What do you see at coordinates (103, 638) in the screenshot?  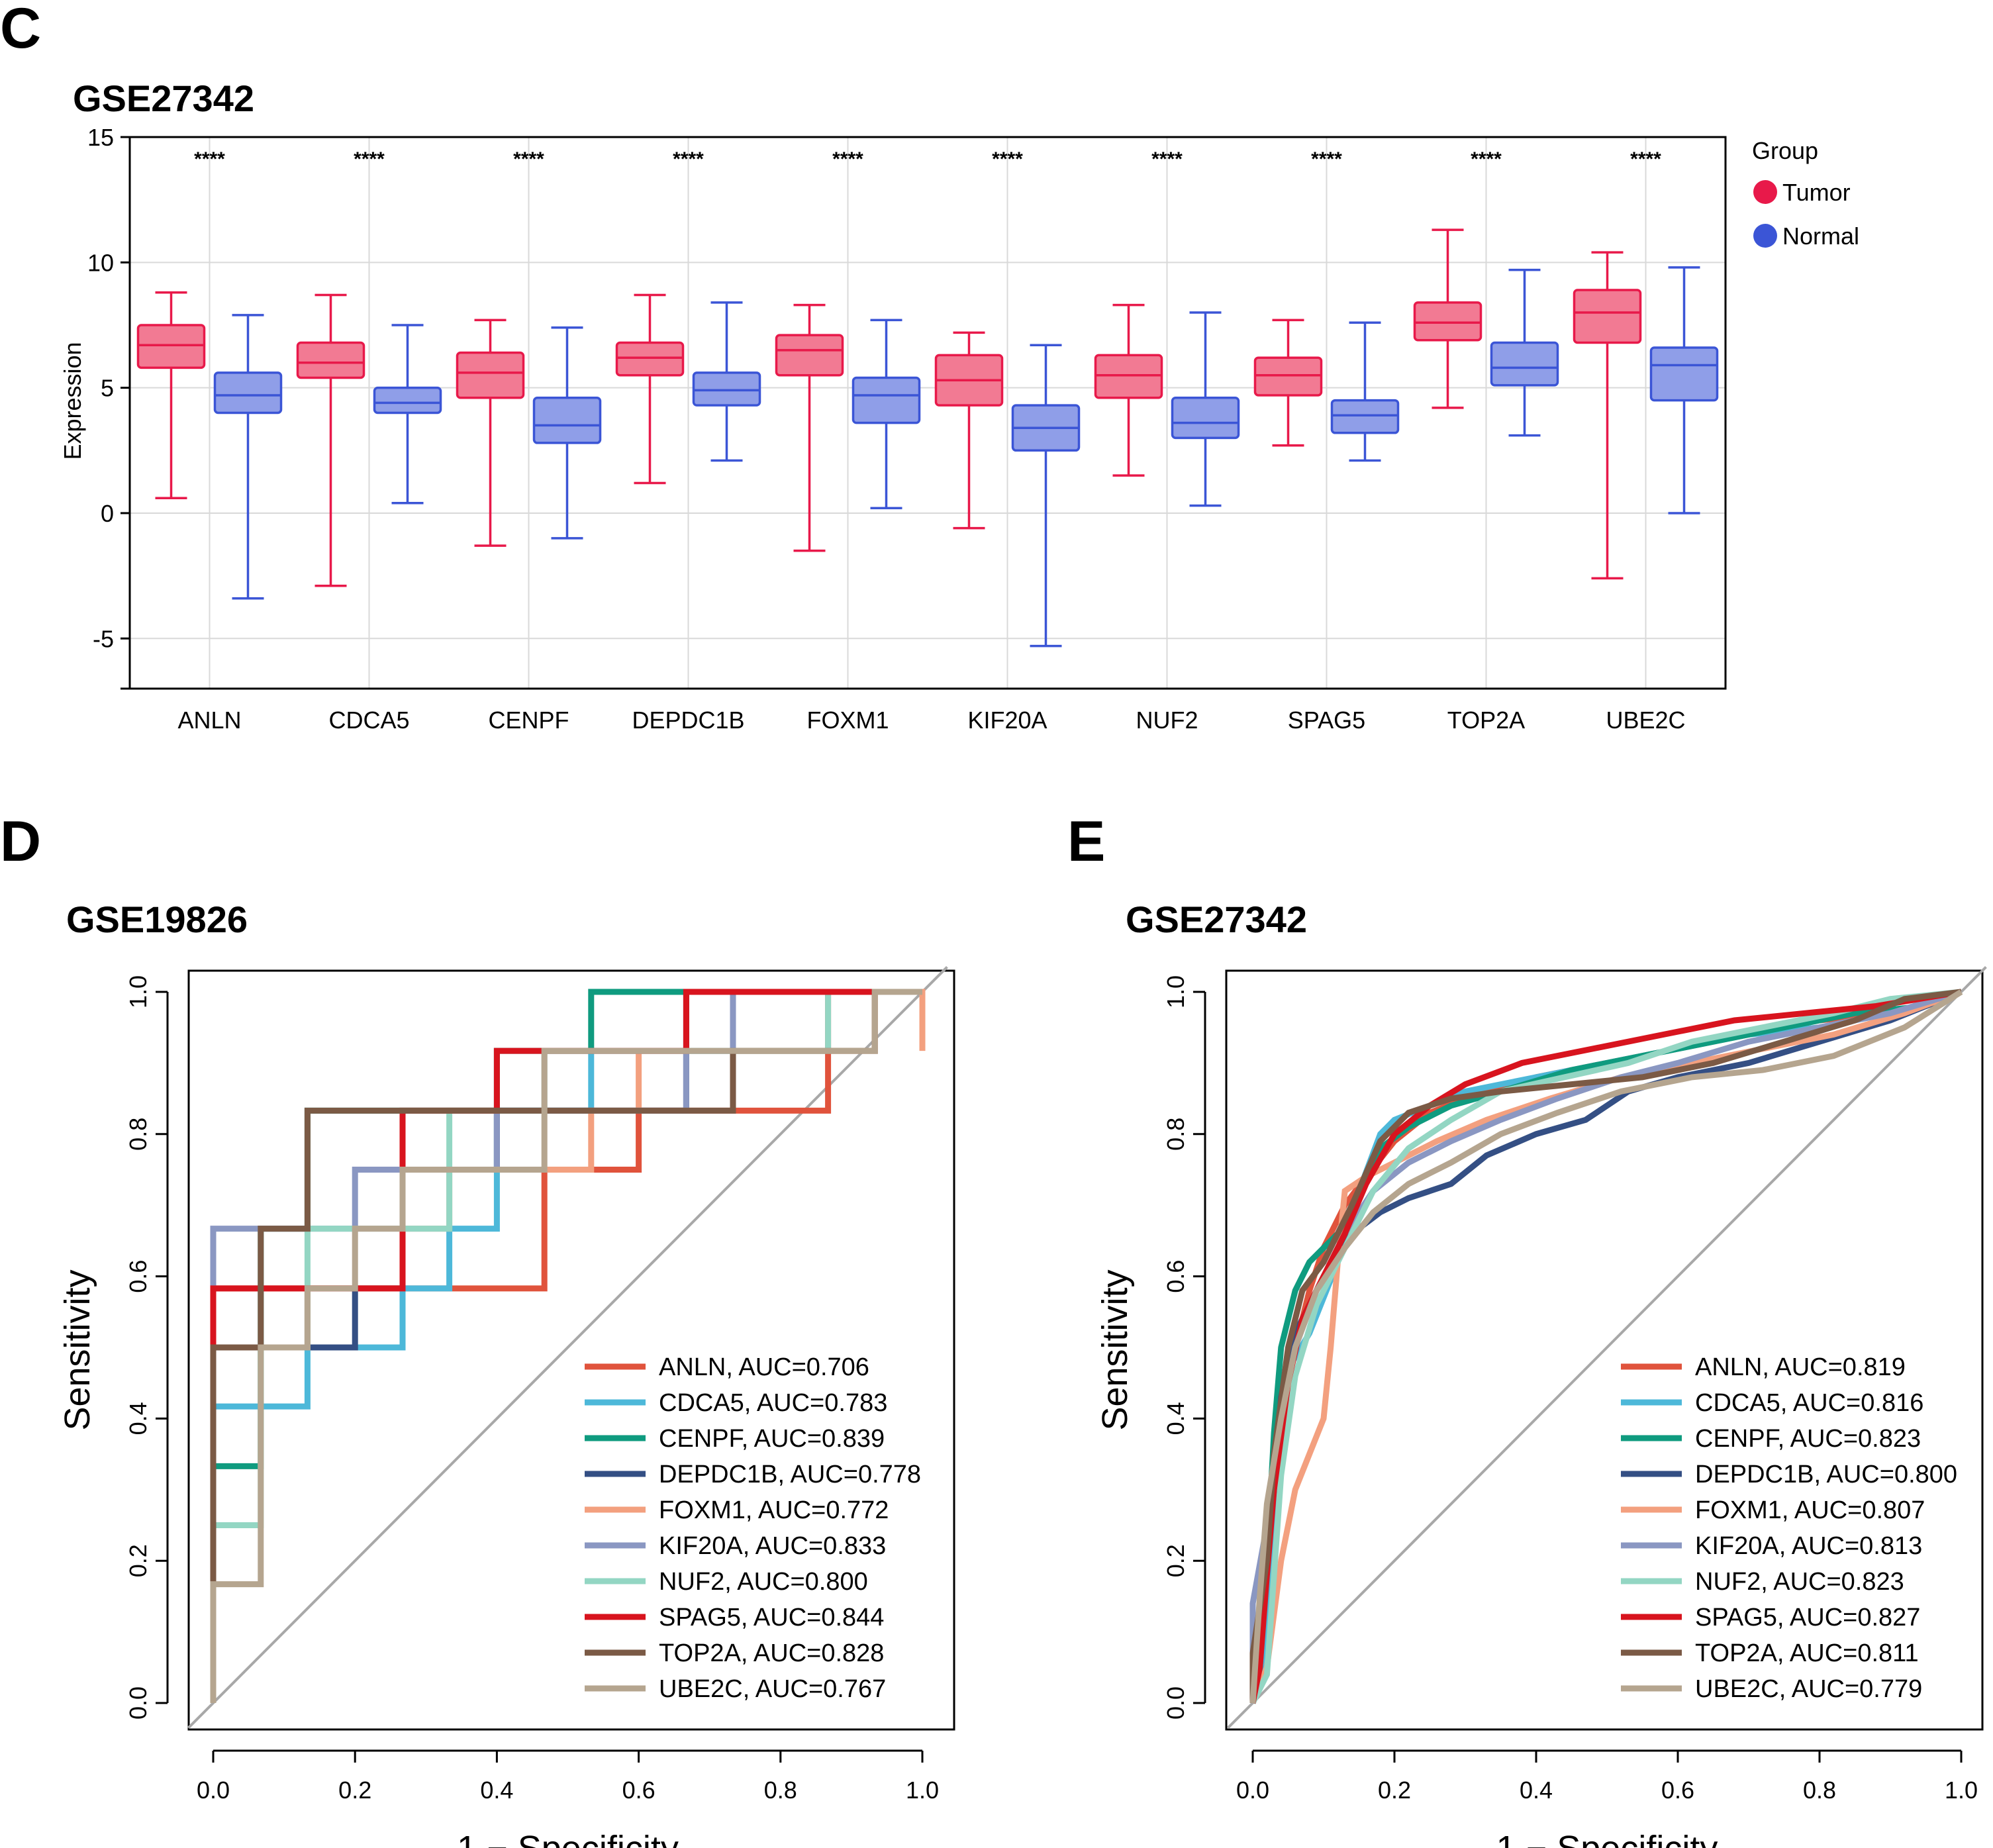 I see `y-tick-label: -5` at bounding box center [103, 638].